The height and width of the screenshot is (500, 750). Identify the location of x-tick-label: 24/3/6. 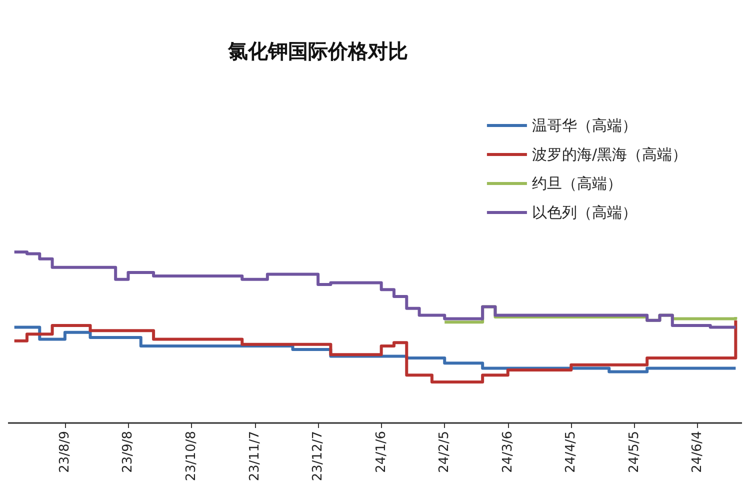
(508, 452).